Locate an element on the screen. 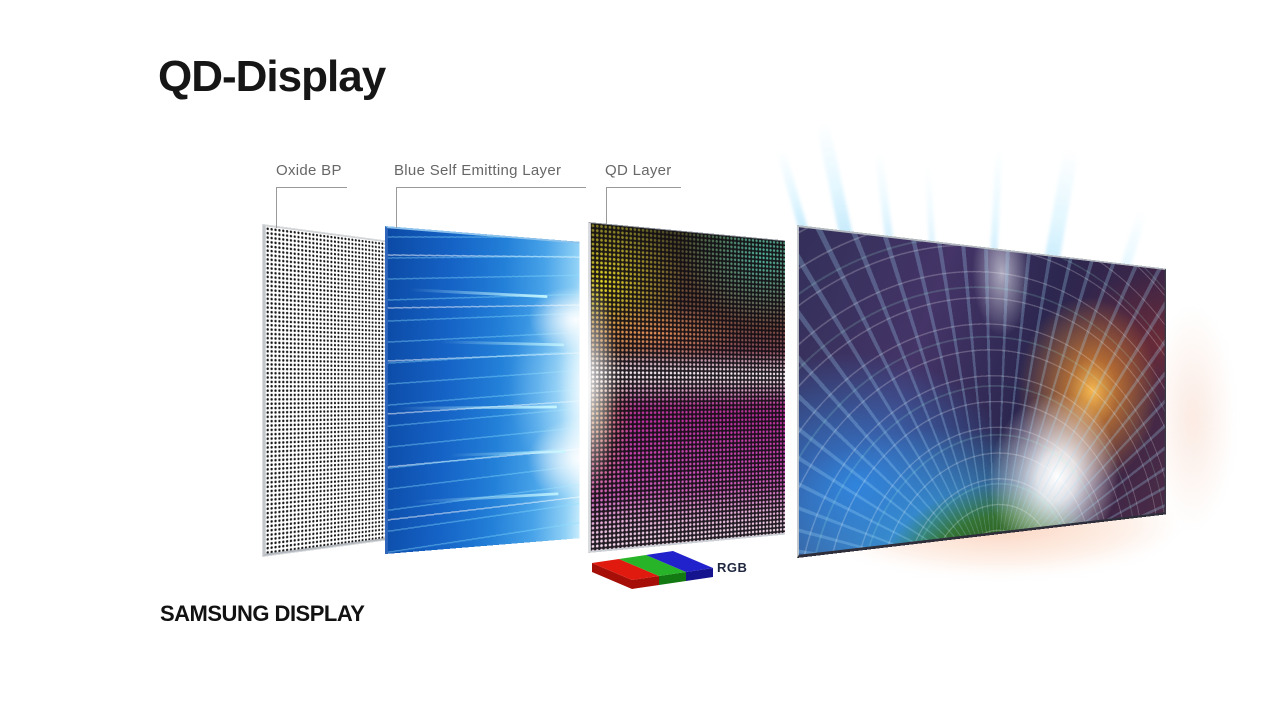 The width and height of the screenshot is (1280, 720). page-title: QD-Display is located at coordinates (272, 76).